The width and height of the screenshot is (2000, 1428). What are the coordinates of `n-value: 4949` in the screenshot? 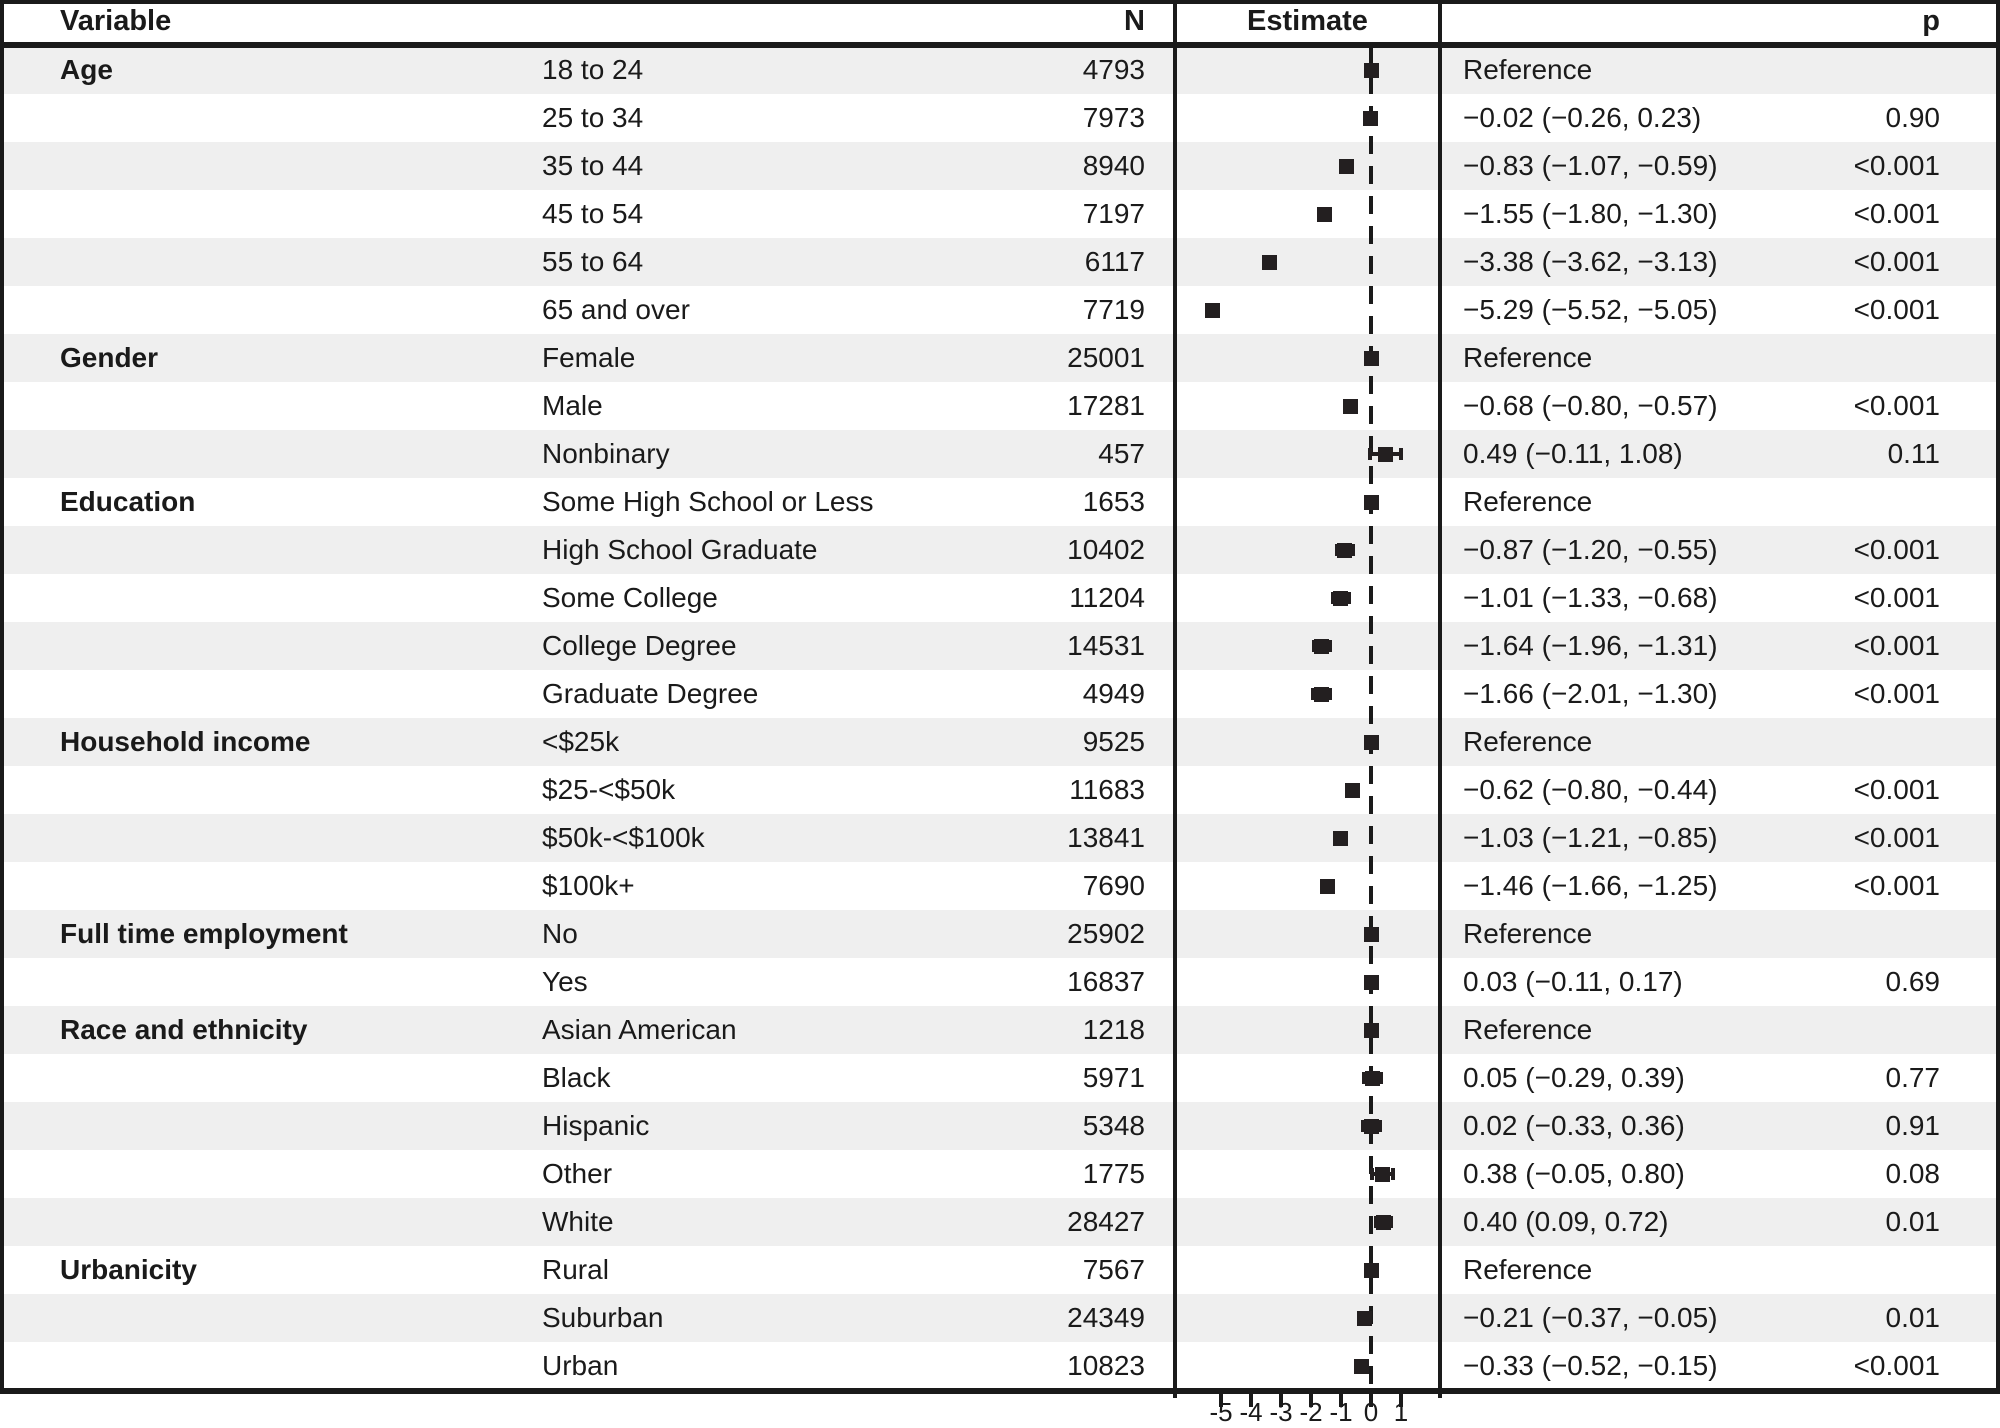 It's located at (1113, 693).